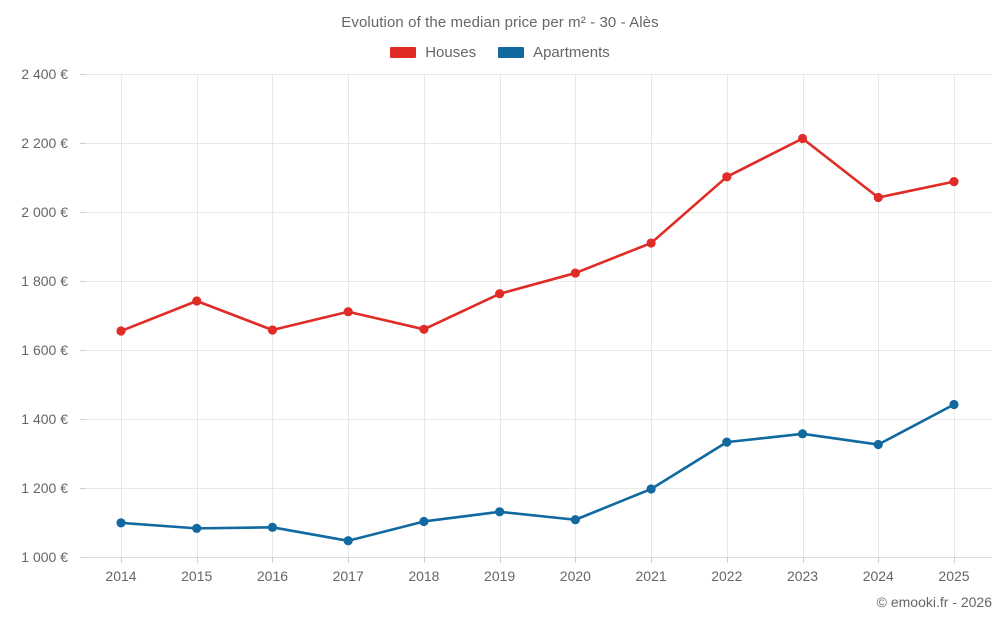 This screenshot has width=1000, height=625. I want to click on x-axis-tick-label: 2021, so click(651, 576).